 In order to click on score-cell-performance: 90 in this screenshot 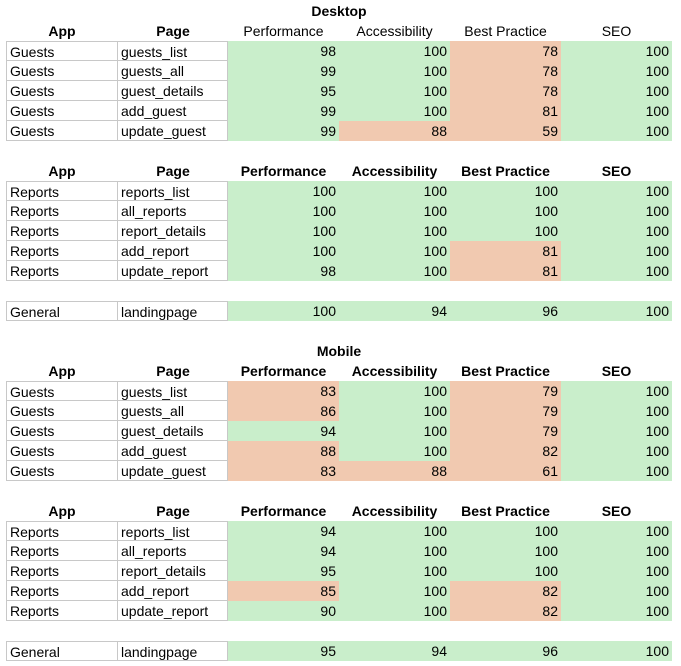, I will do `click(283, 611)`.